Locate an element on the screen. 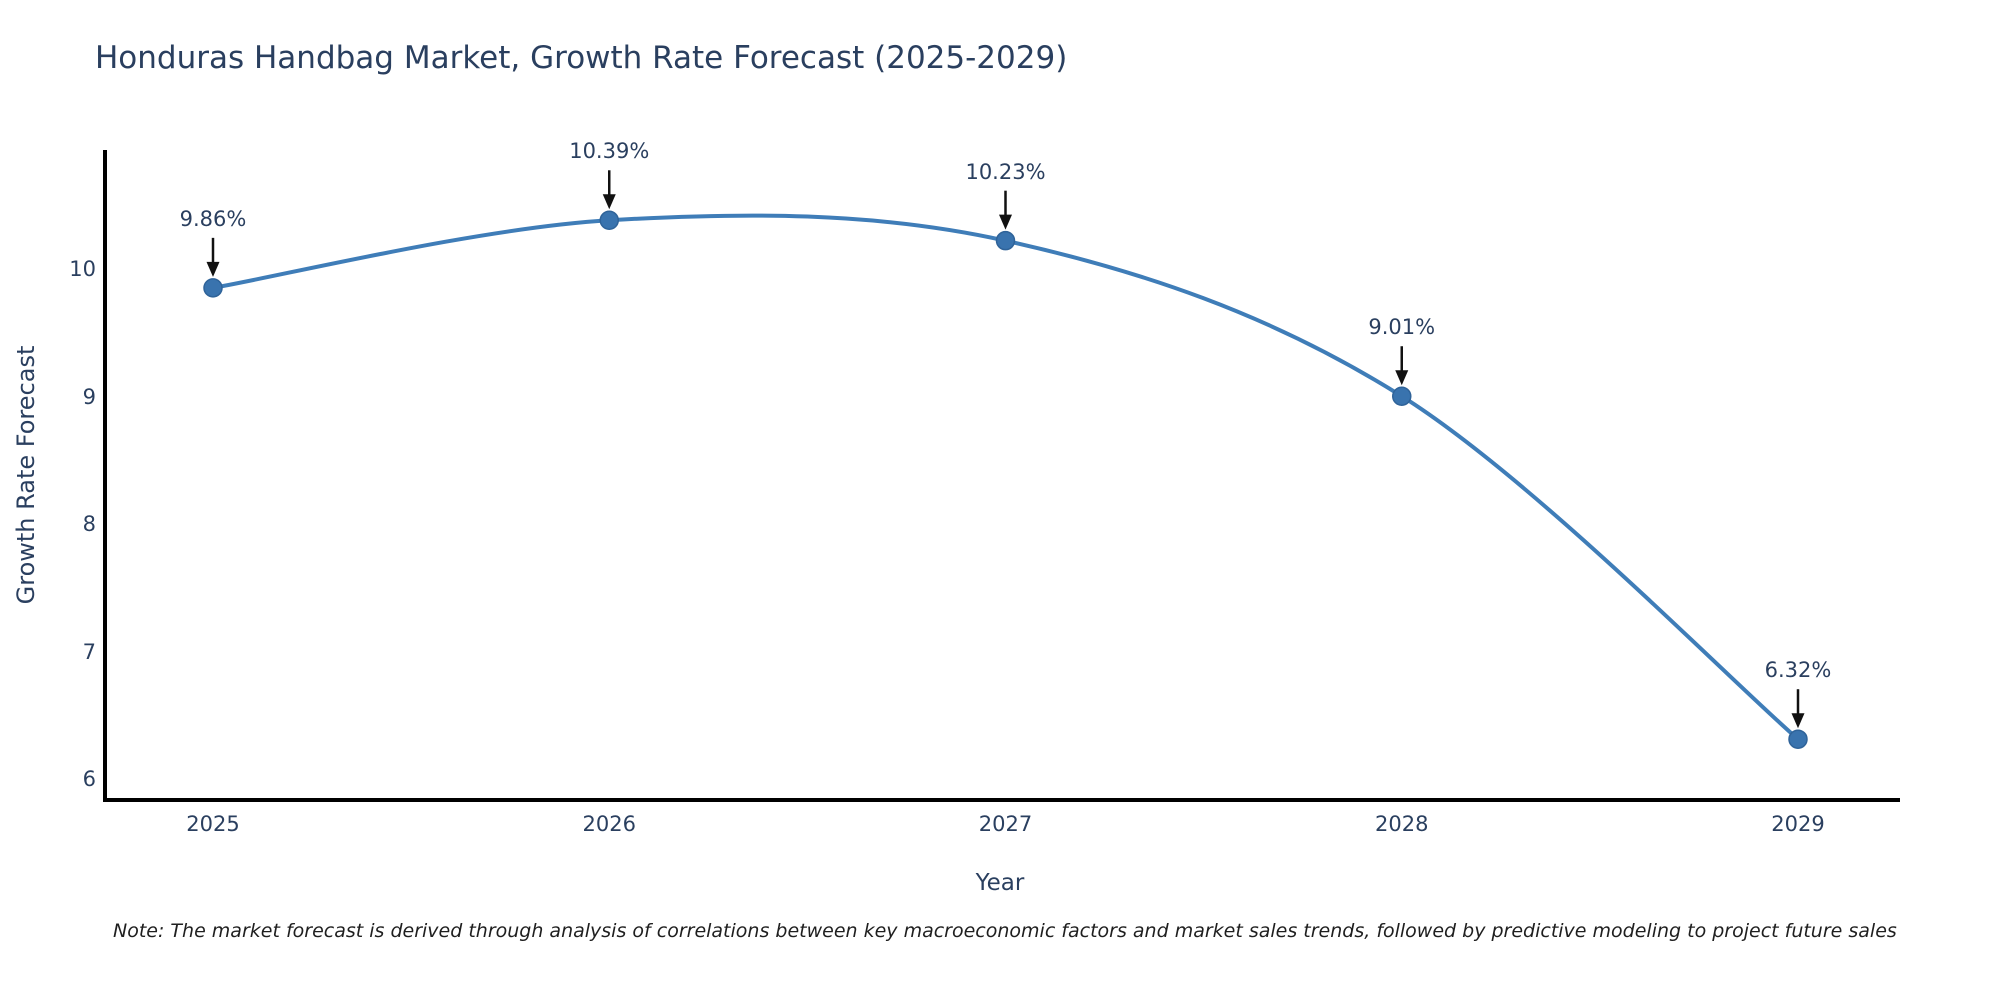 This screenshot has height=1000, width=2000. y-tick-label: 9 is located at coordinates (89, 396).